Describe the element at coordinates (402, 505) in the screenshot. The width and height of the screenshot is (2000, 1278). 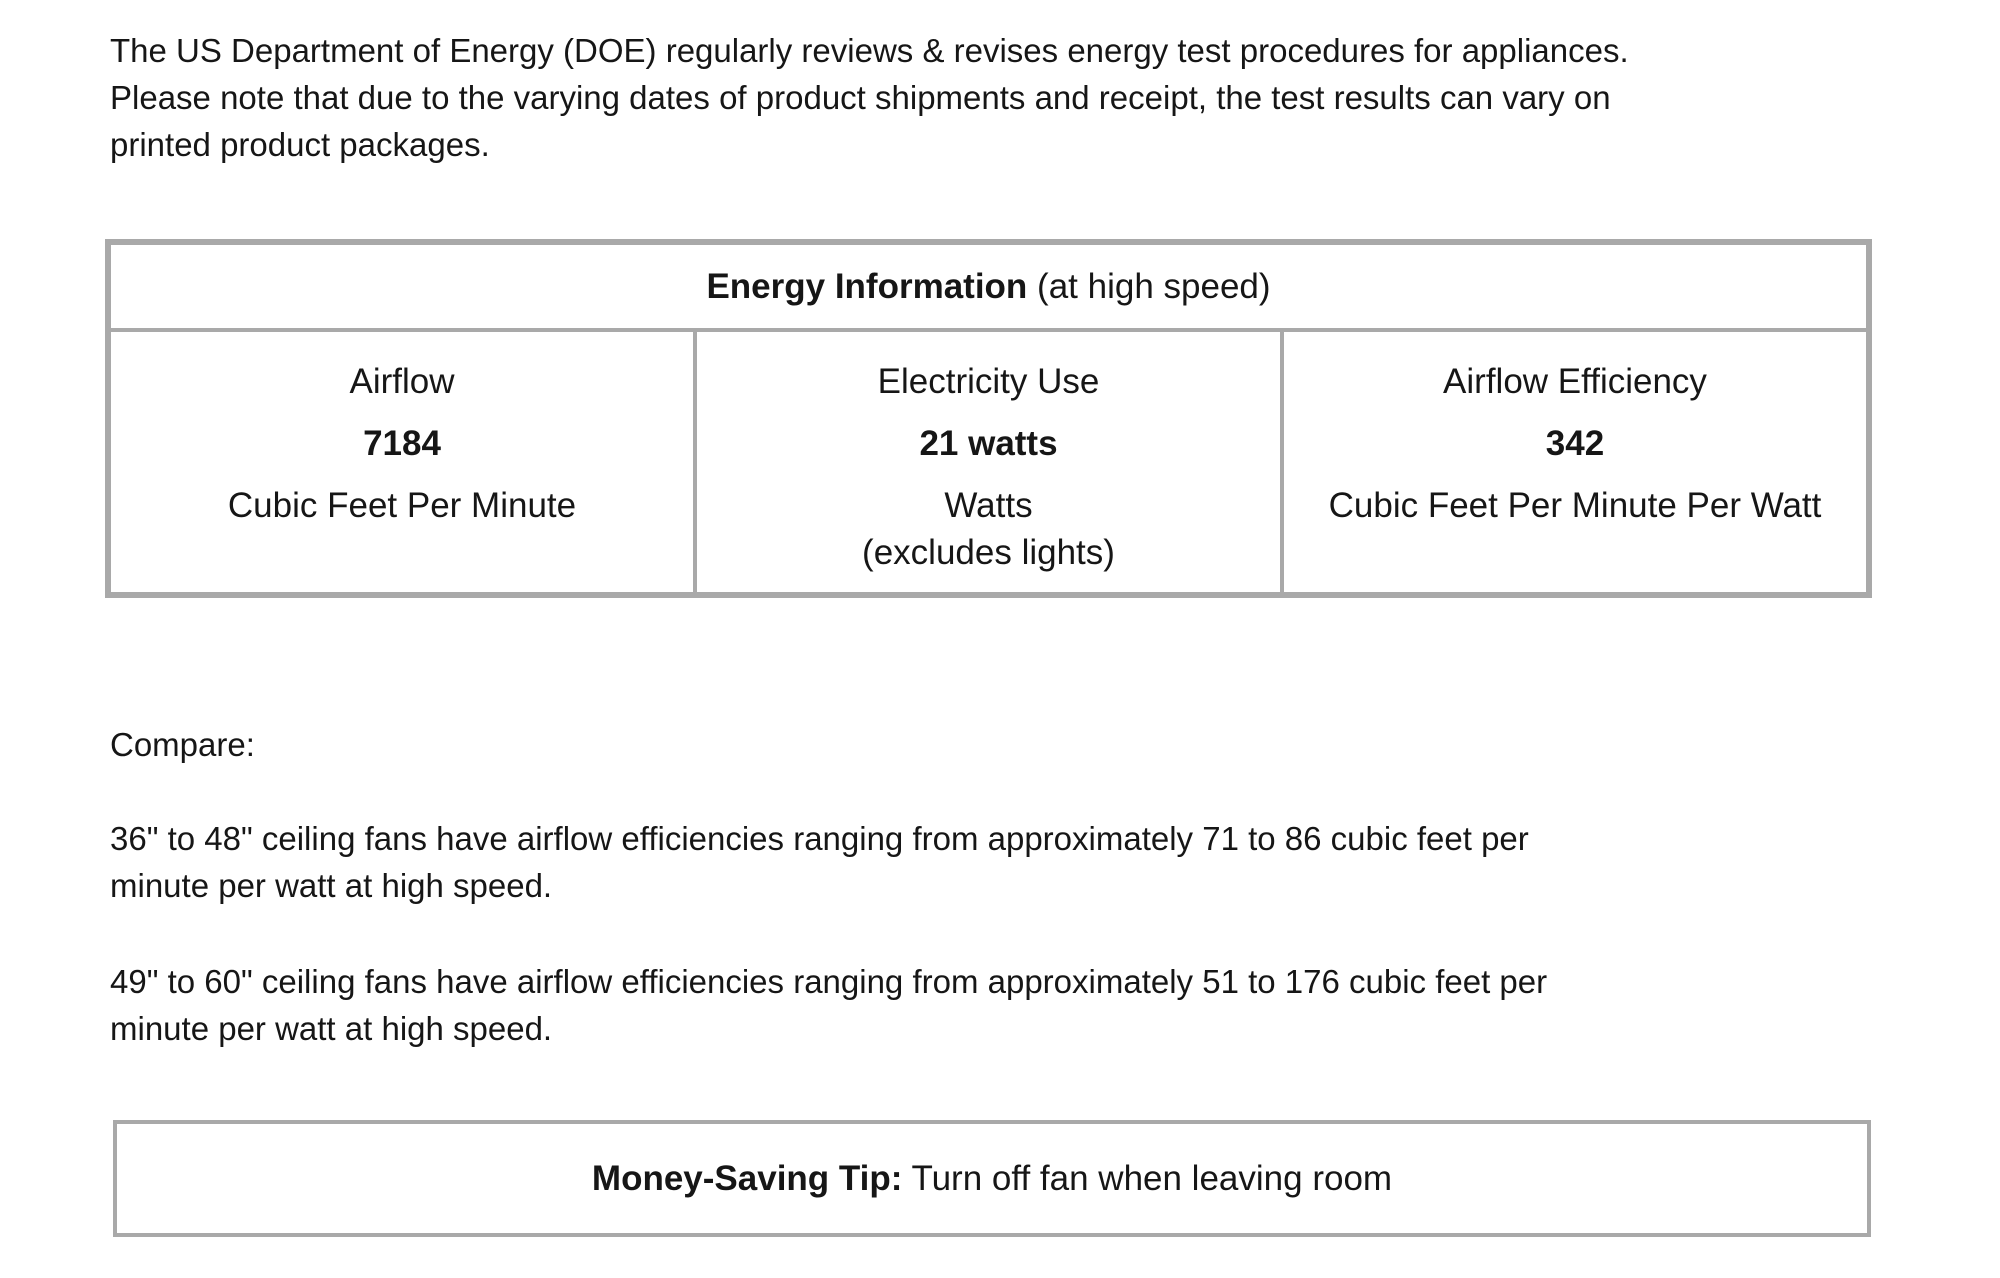
I see `airflow-unit: Cubic Feet Per Minute` at that location.